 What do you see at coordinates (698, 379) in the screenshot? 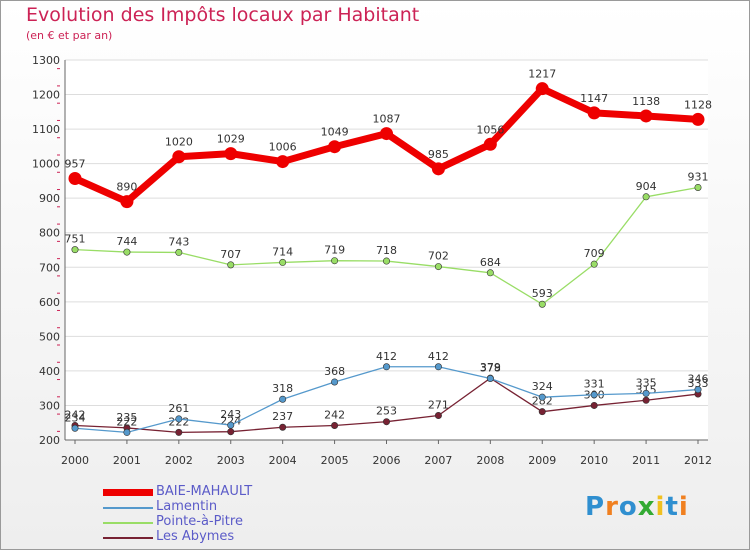
I see `data-label: 346` at bounding box center [698, 379].